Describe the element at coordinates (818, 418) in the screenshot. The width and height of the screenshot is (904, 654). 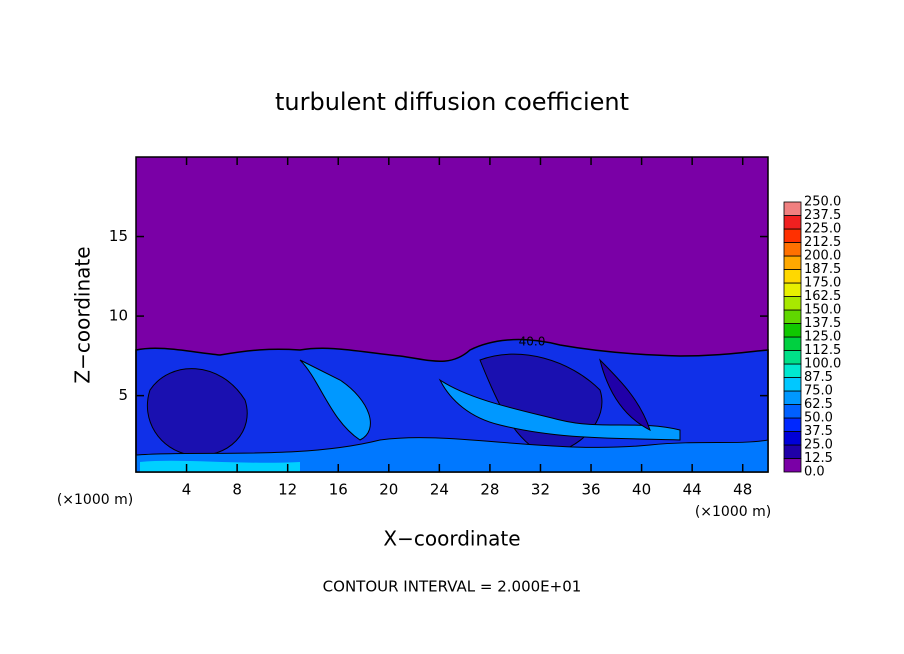
I see `colorbar-label: 50.0` at that location.